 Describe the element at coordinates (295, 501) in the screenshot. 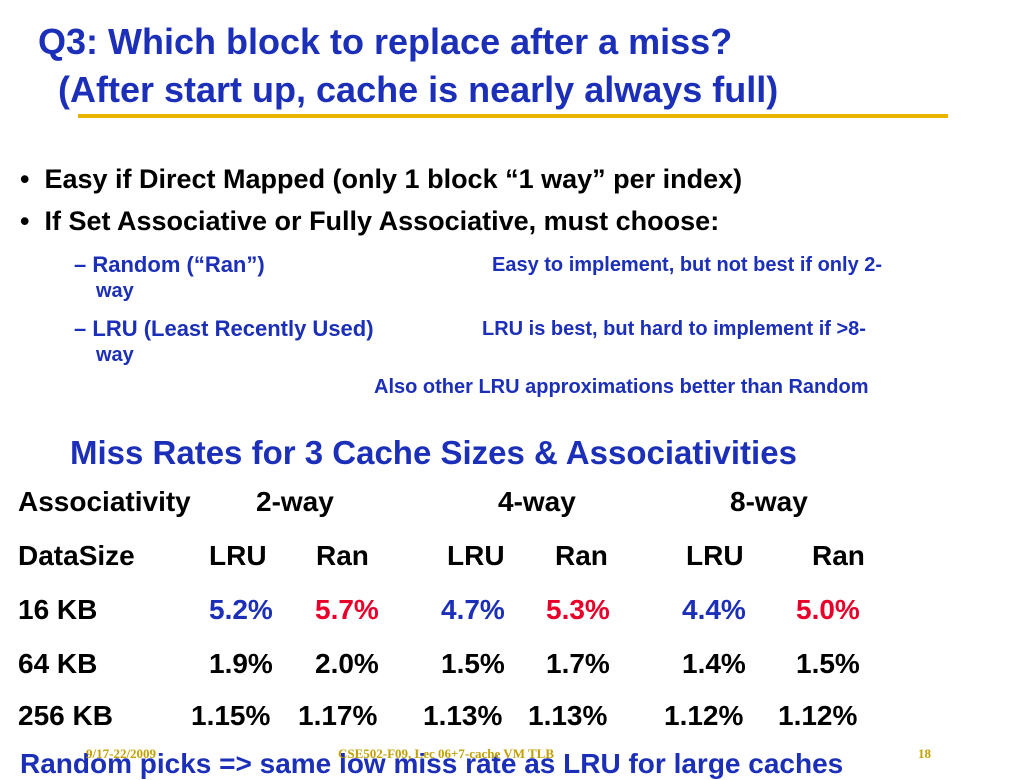

I see `assoc-header: 2-way` at that location.